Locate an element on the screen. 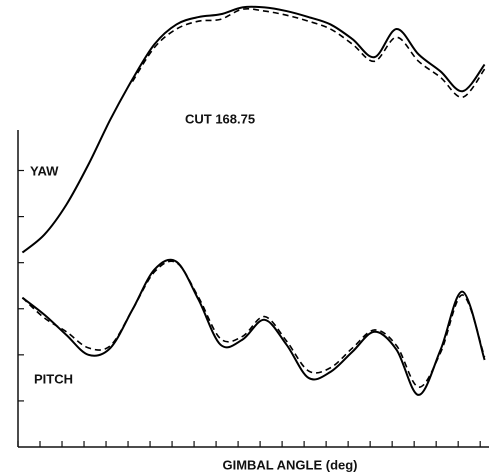 Image resolution: width=489 pixels, height=476 pixels. dashed-line is located at coordinates (308, 53).